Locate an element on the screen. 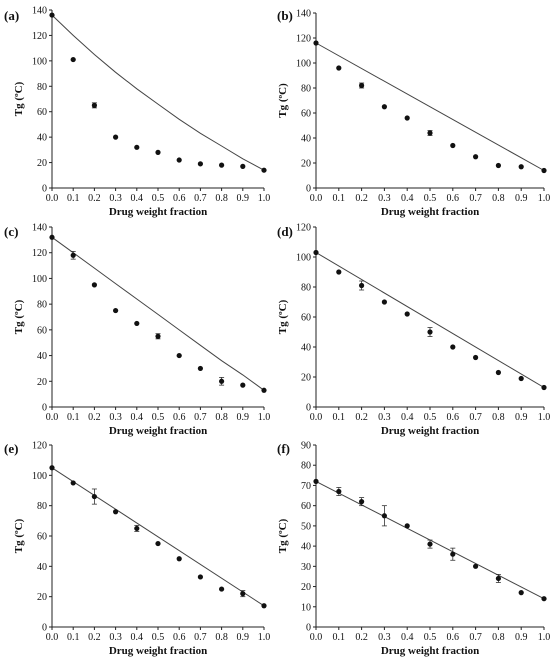 This screenshot has width=550, height=665. panel-label: (f) is located at coordinates (283, 448).